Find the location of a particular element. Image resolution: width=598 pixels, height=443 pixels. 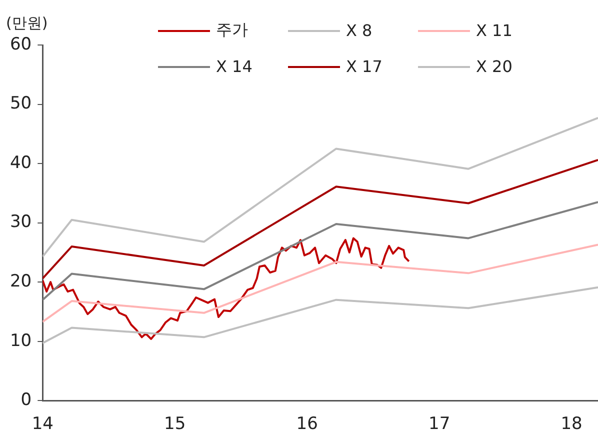

x-tick-label: 14 is located at coordinates (43, 424).